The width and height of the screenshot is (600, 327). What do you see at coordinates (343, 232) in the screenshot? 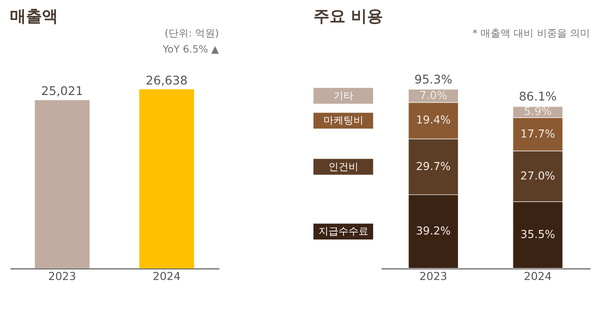
I see `text: 지급수수료` at bounding box center [343, 232].